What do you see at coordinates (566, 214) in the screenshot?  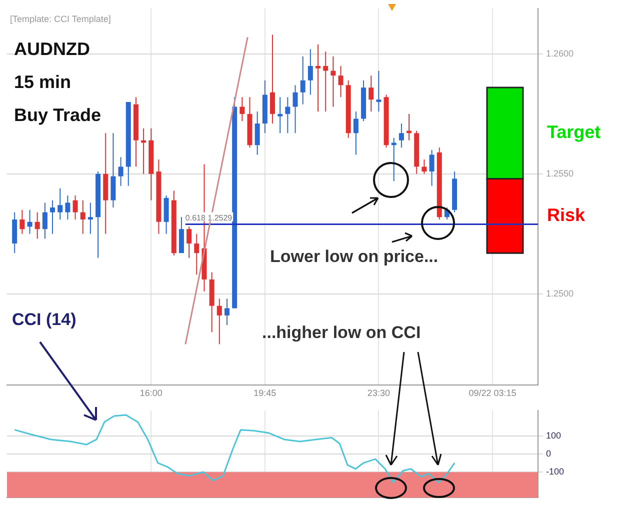 I see `band-label: Risk` at bounding box center [566, 214].